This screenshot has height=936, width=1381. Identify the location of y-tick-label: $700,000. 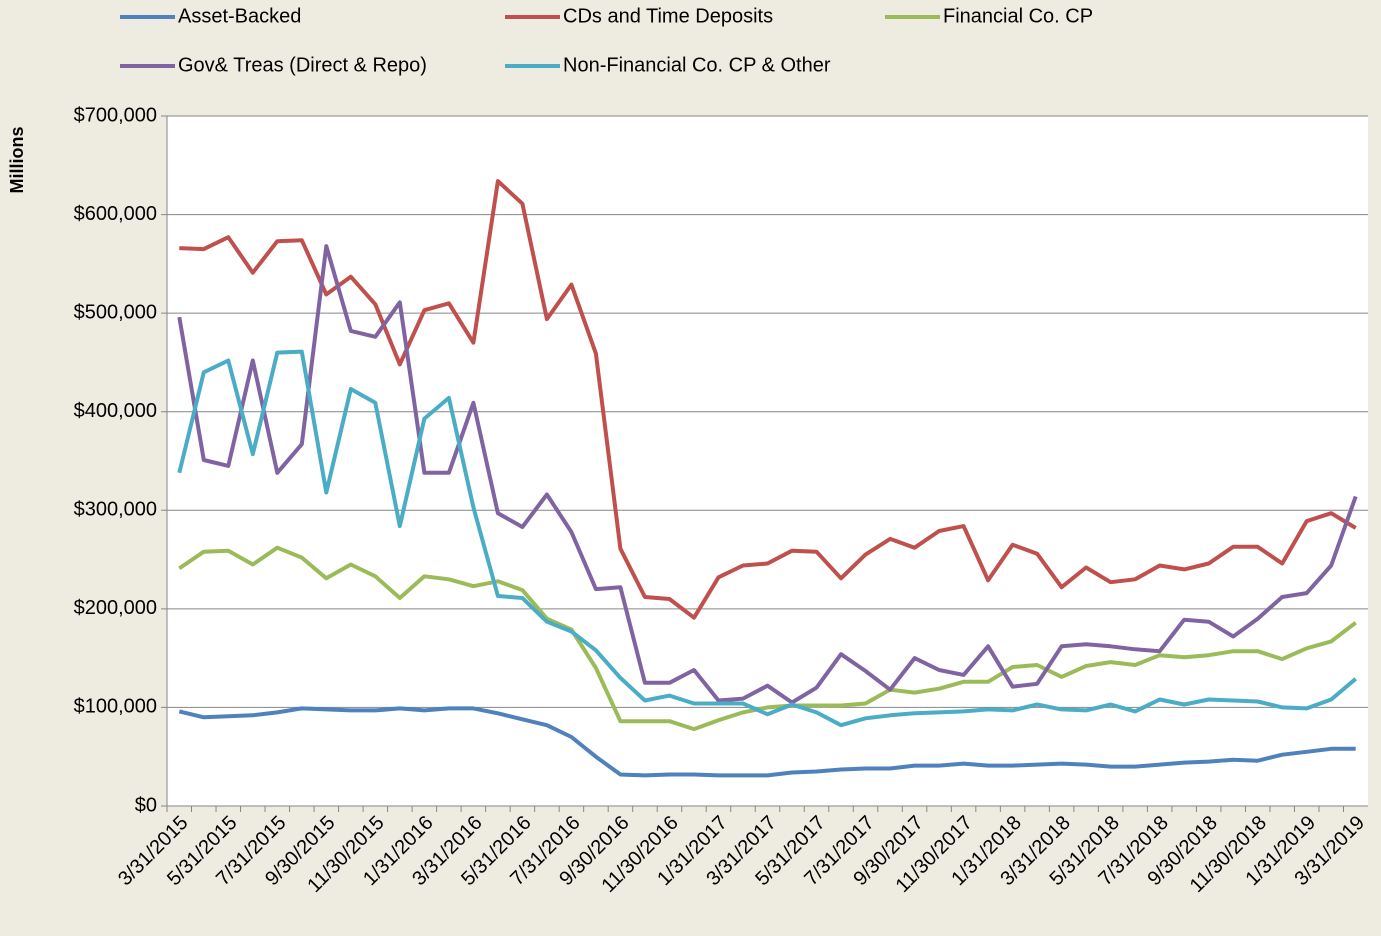
(115, 115).